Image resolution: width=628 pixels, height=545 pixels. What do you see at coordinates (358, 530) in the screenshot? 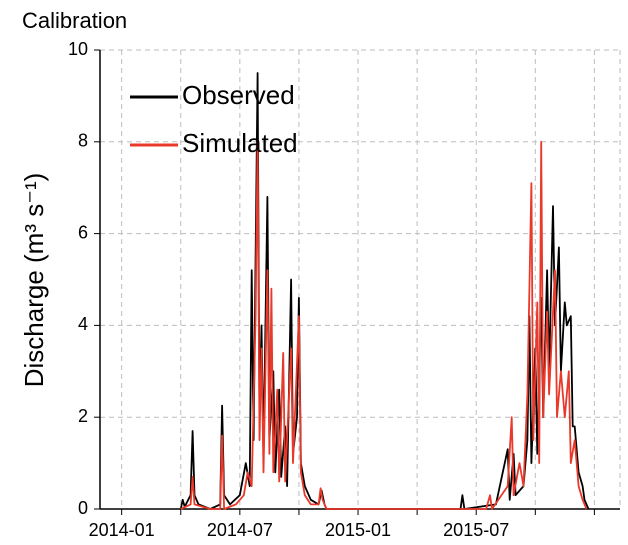
I see `x-tick-label: 2015-01` at bounding box center [358, 530].